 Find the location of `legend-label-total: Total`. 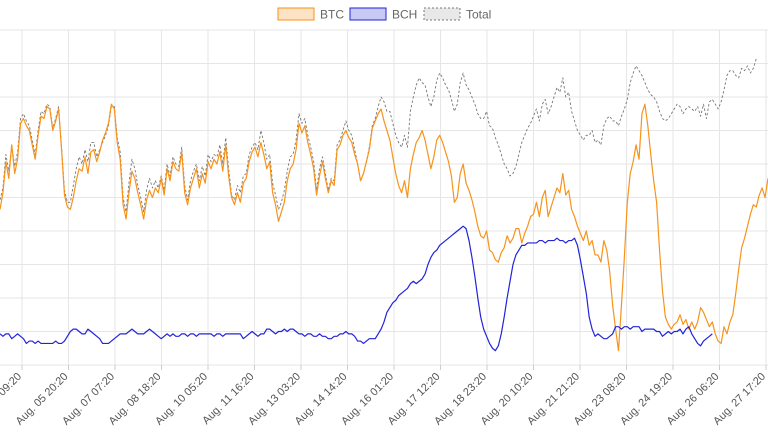

legend-label-total: Total is located at coordinates (478, 15).